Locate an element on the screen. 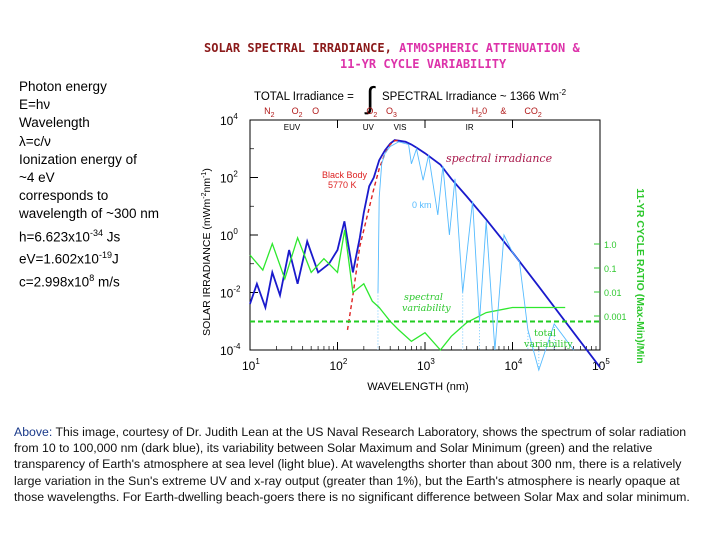  note-corresponds-1: corresponds to is located at coordinates (64, 196).